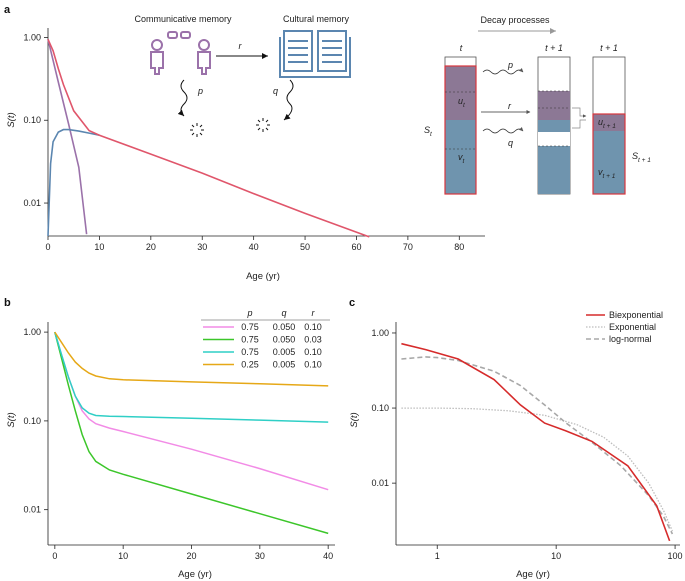 The height and width of the screenshot is (581, 685). What do you see at coordinates (195, 574) in the screenshot?
I see `panel-b-xlabel: Age (yr)` at bounding box center [195, 574].